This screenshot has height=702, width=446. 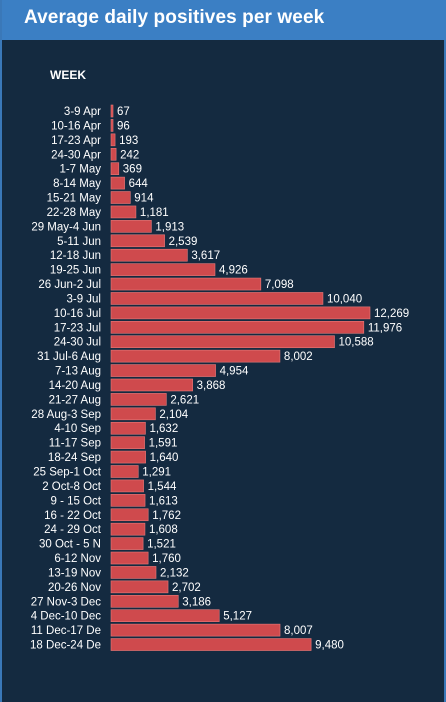 What do you see at coordinates (211, 386) in the screenshot?
I see `value-label: 3,868` at bounding box center [211, 386].